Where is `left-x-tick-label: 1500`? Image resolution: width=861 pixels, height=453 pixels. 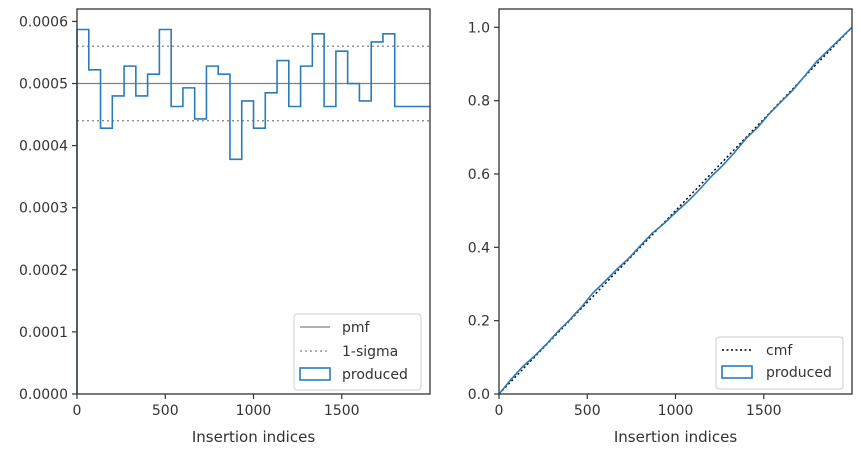
left-x-tick-label: 1500 is located at coordinates (342, 411).